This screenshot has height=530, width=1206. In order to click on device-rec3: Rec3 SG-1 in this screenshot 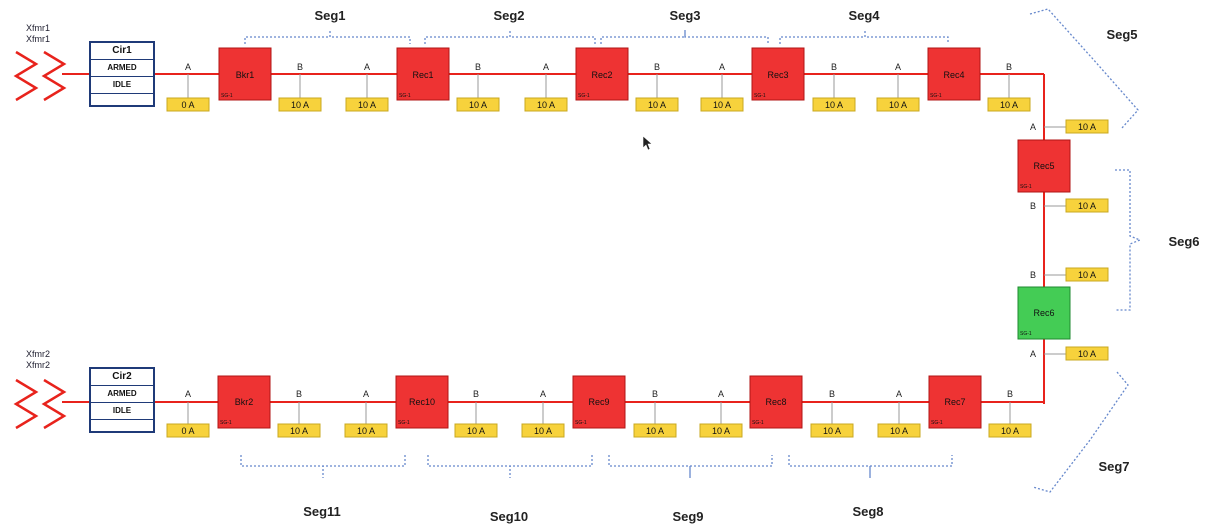, I will do `click(778, 74)`.